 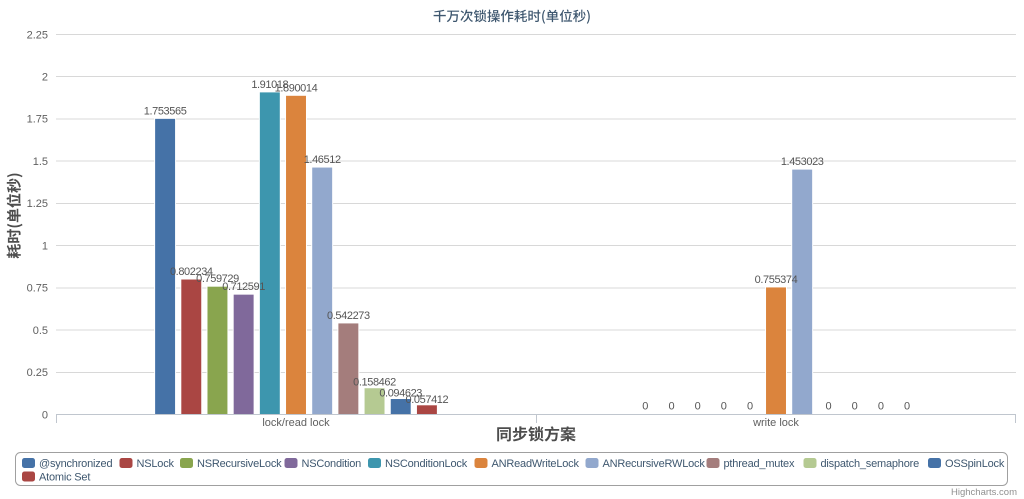 What do you see at coordinates (37, 204) in the screenshot?
I see `svg-text: 1.25` at bounding box center [37, 204].